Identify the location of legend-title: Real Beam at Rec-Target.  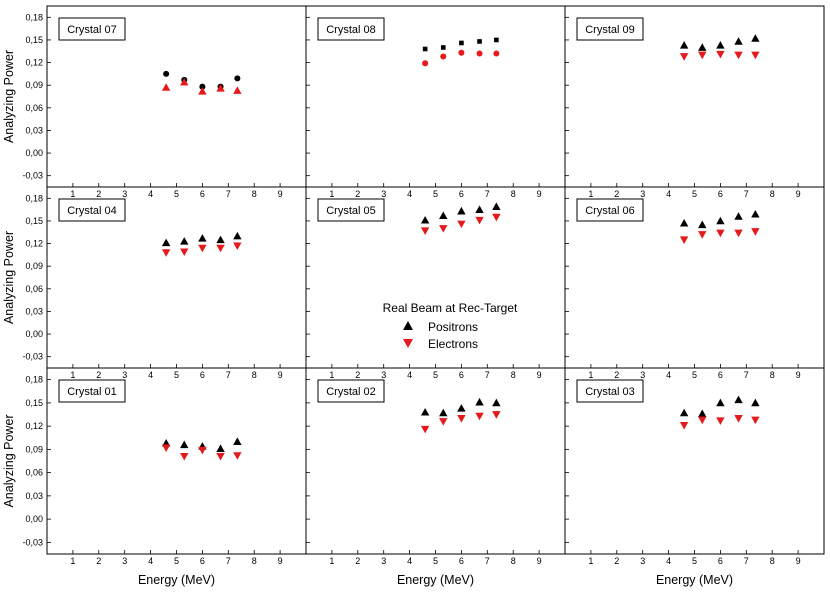
(450, 308).